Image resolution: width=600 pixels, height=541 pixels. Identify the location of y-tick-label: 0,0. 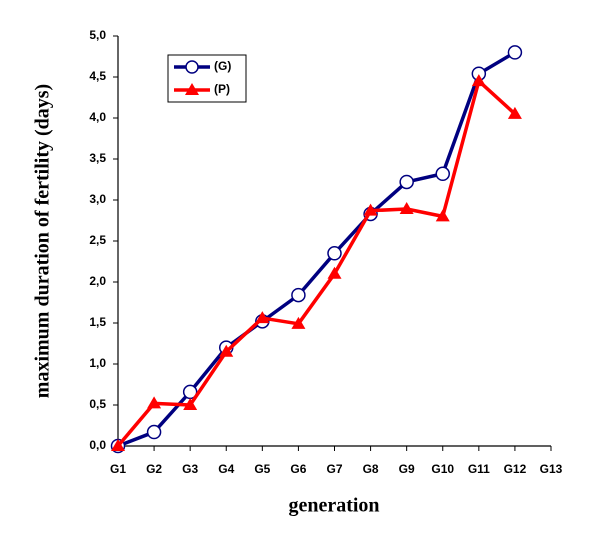
(97, 445).